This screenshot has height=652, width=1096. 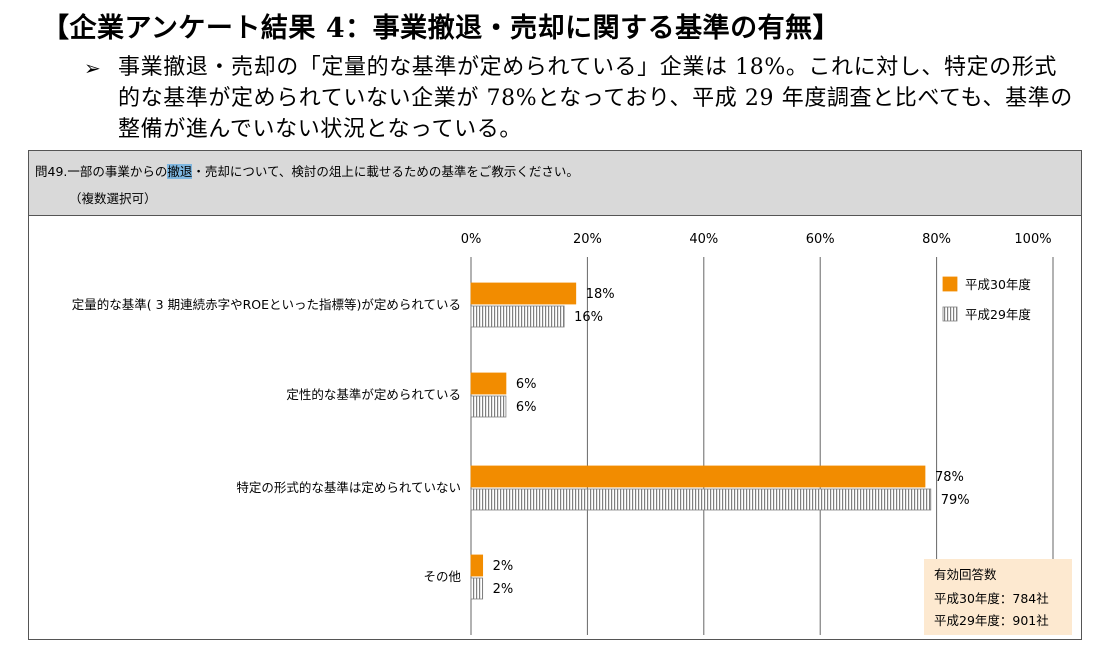 I want to click on category-label: その他, so click(x=442, y=576).